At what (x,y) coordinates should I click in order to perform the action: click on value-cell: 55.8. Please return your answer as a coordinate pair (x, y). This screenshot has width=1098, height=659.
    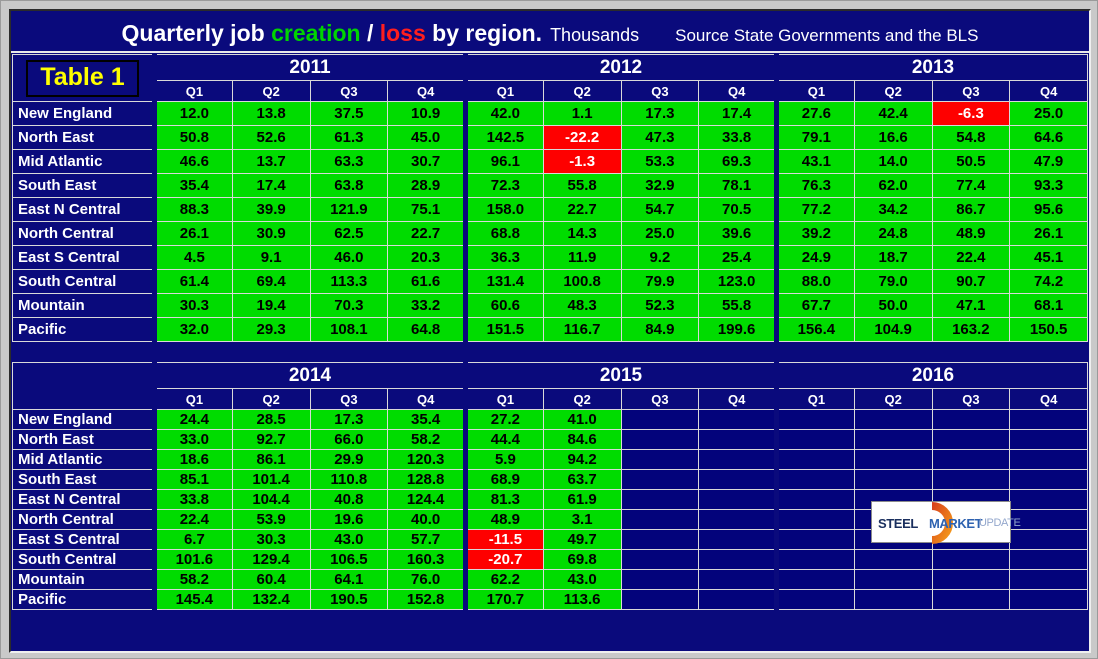
    Looking at the image, I should click on (582, 185).